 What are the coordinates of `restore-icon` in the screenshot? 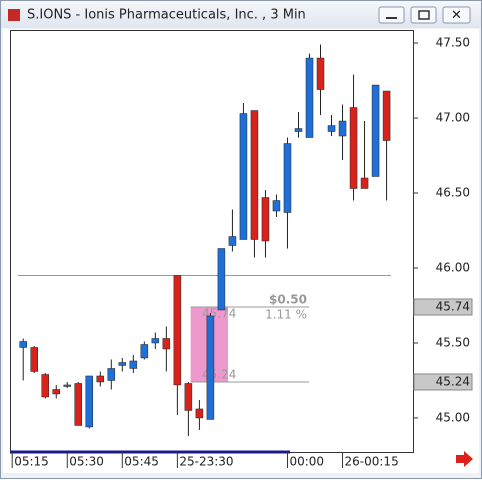 It's located at (424, 15).